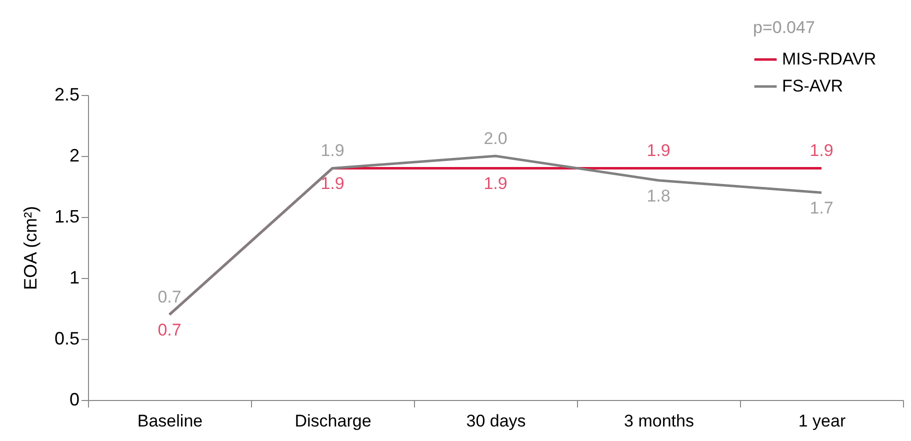 Image resolution: width=911 pixels, height=441 pixels. Describe the element at coordinates (822, 421) in the screenshot. I see `x-tick-label: 1 year` at that location.